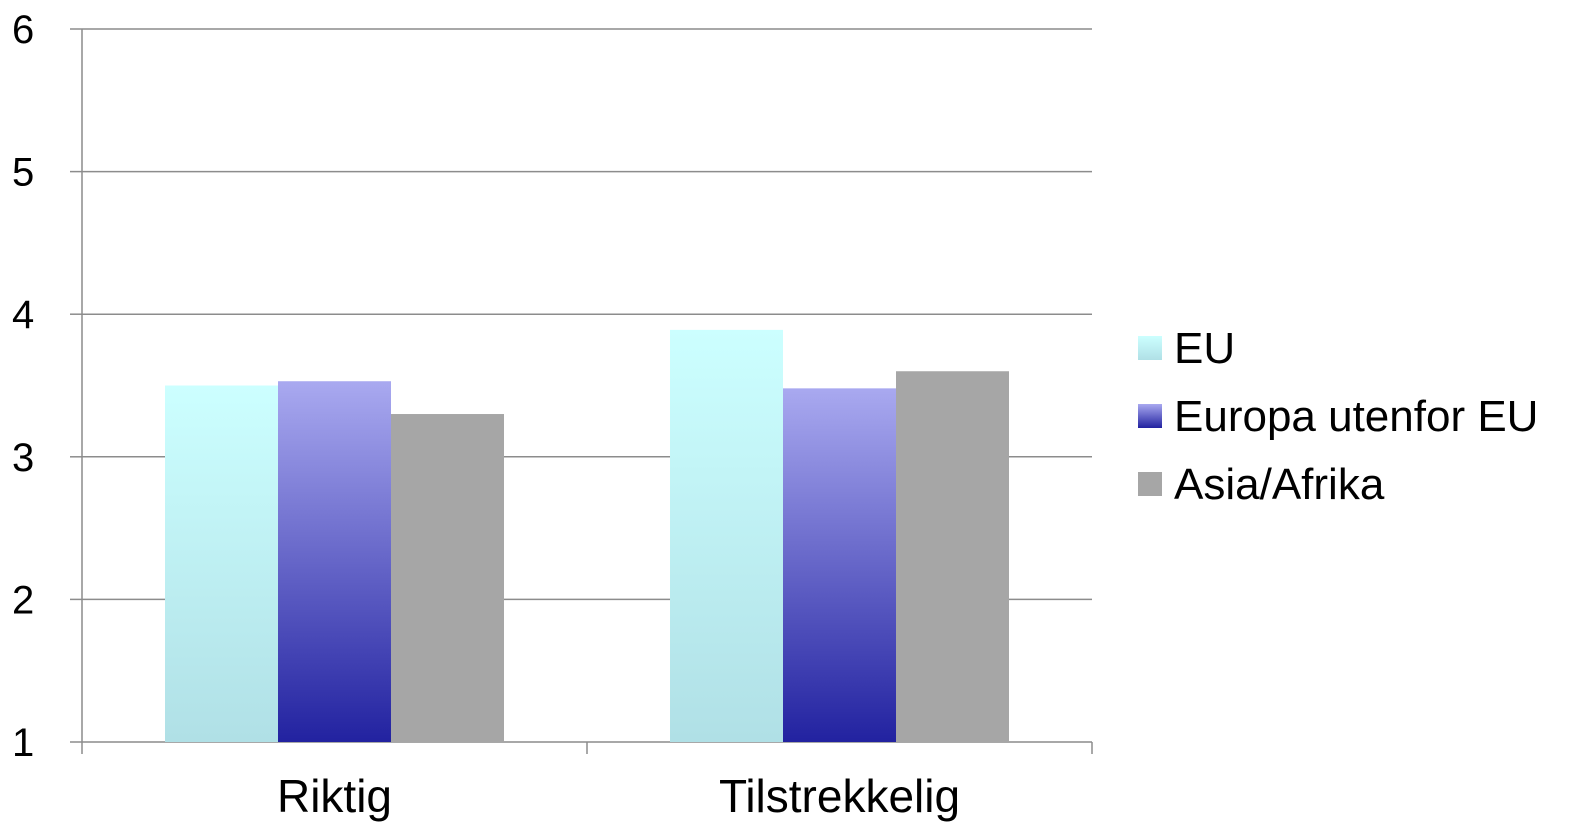  I want to click on y-tick-label: 5, so click(23, 173).